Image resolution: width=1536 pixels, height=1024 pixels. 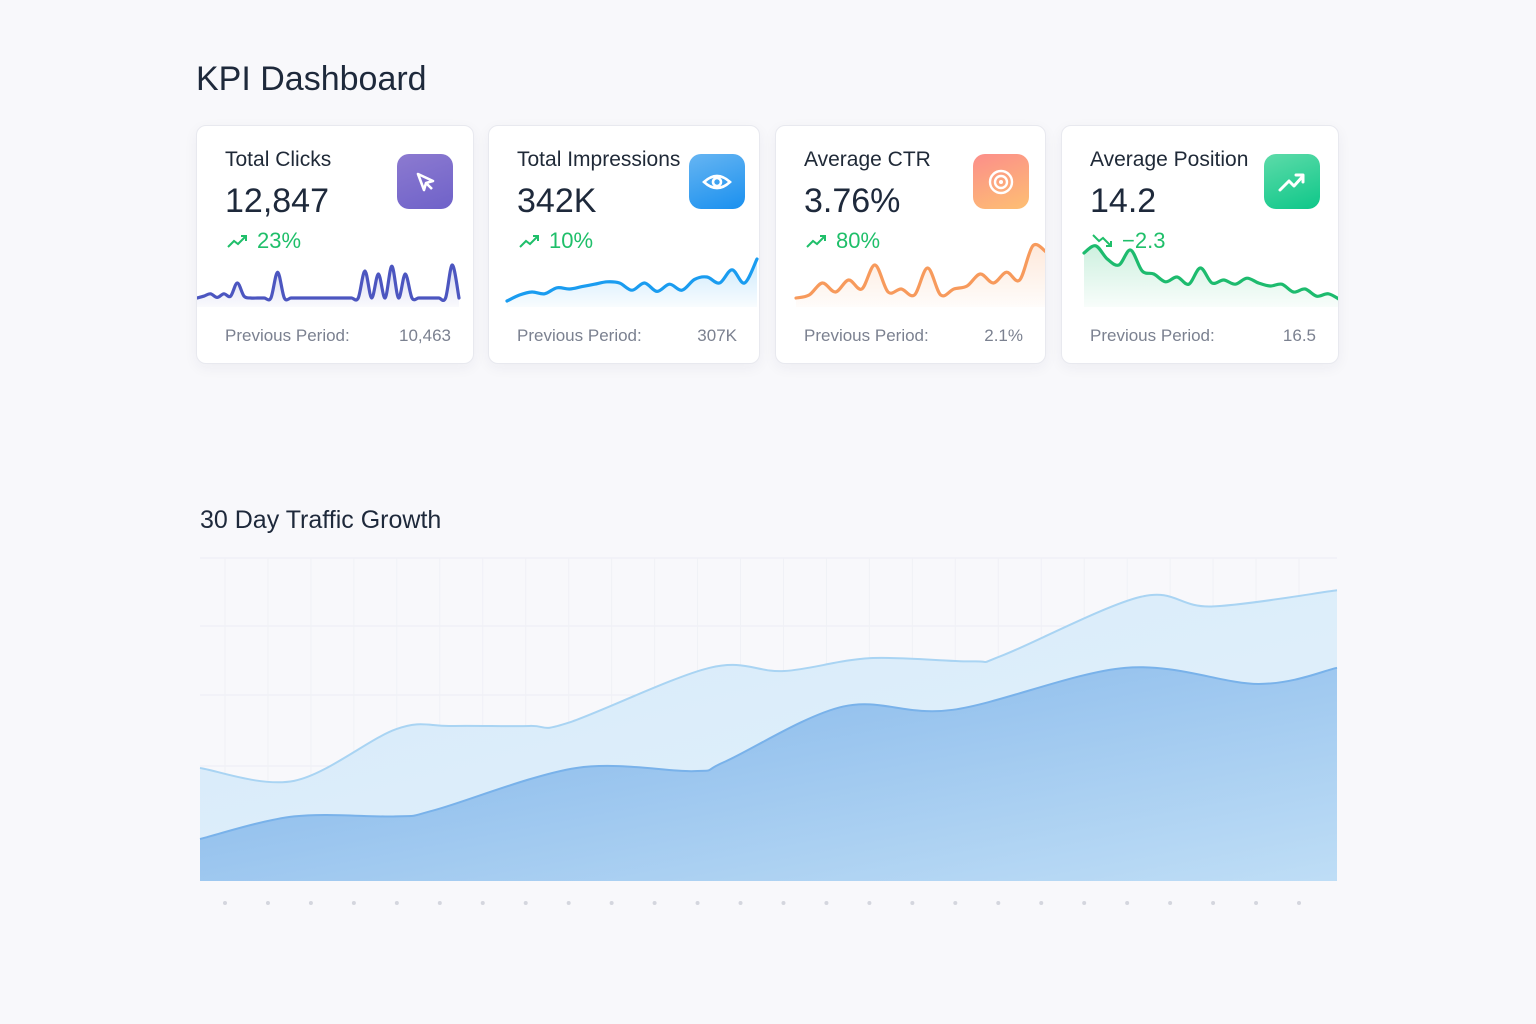 What do you see at coordinates (852, 201) in the screenshot?
I see `kpi-value: 3.76%` at bounding box center [852, 201].